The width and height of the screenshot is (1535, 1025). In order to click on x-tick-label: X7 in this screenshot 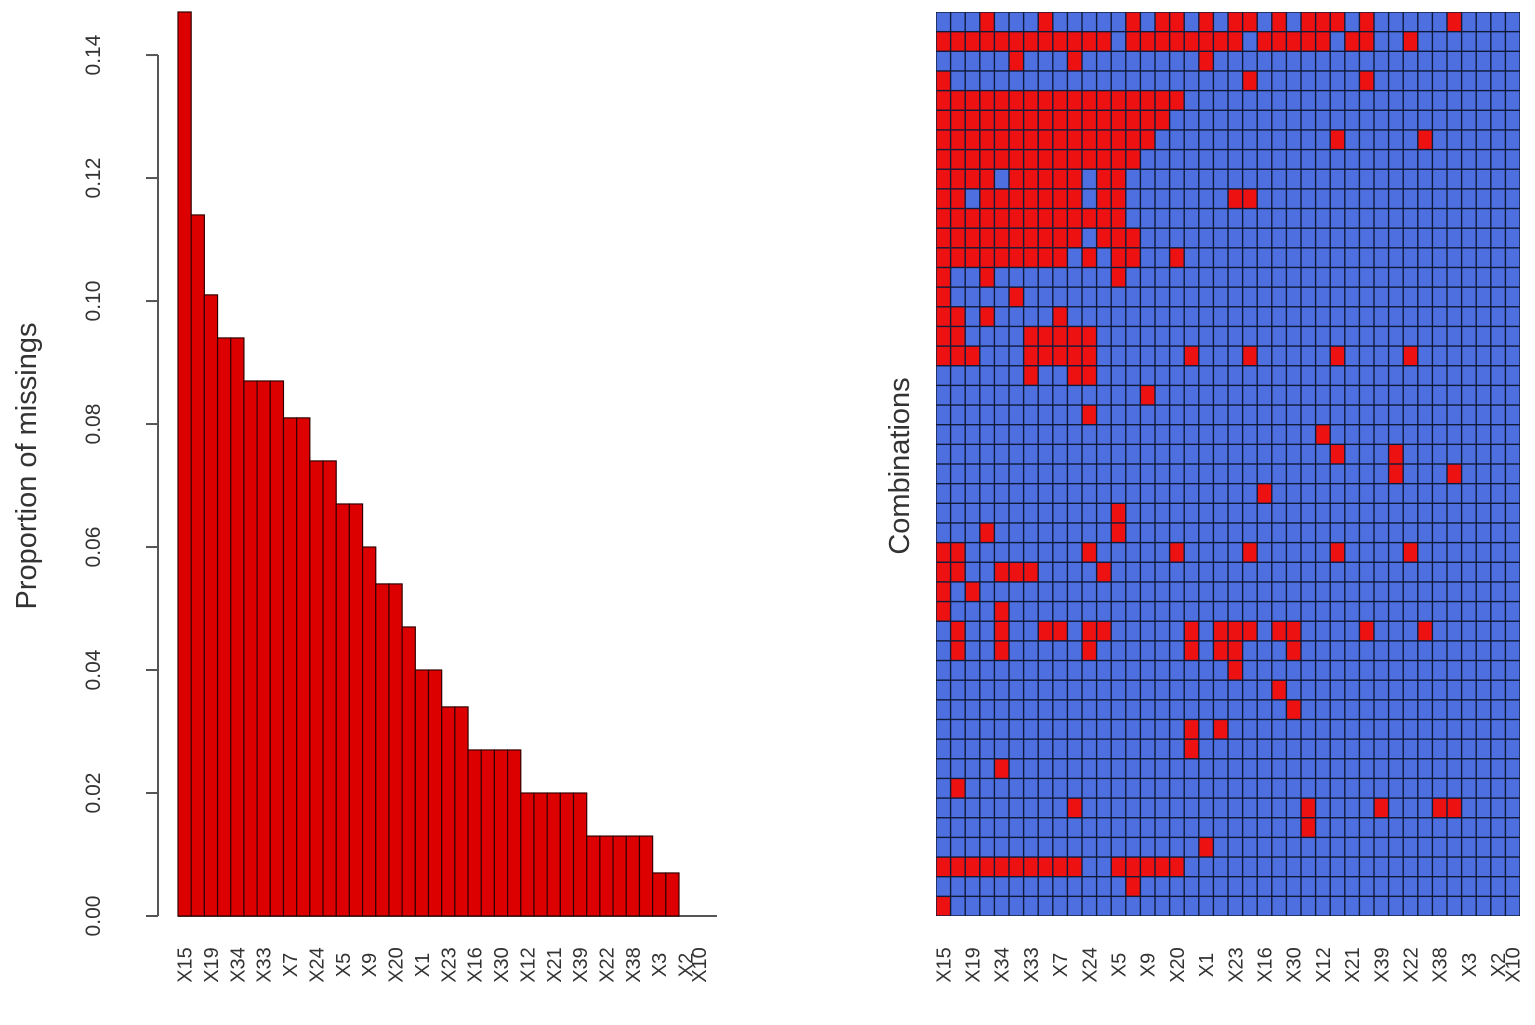, I will do `click(1061, 965)`.